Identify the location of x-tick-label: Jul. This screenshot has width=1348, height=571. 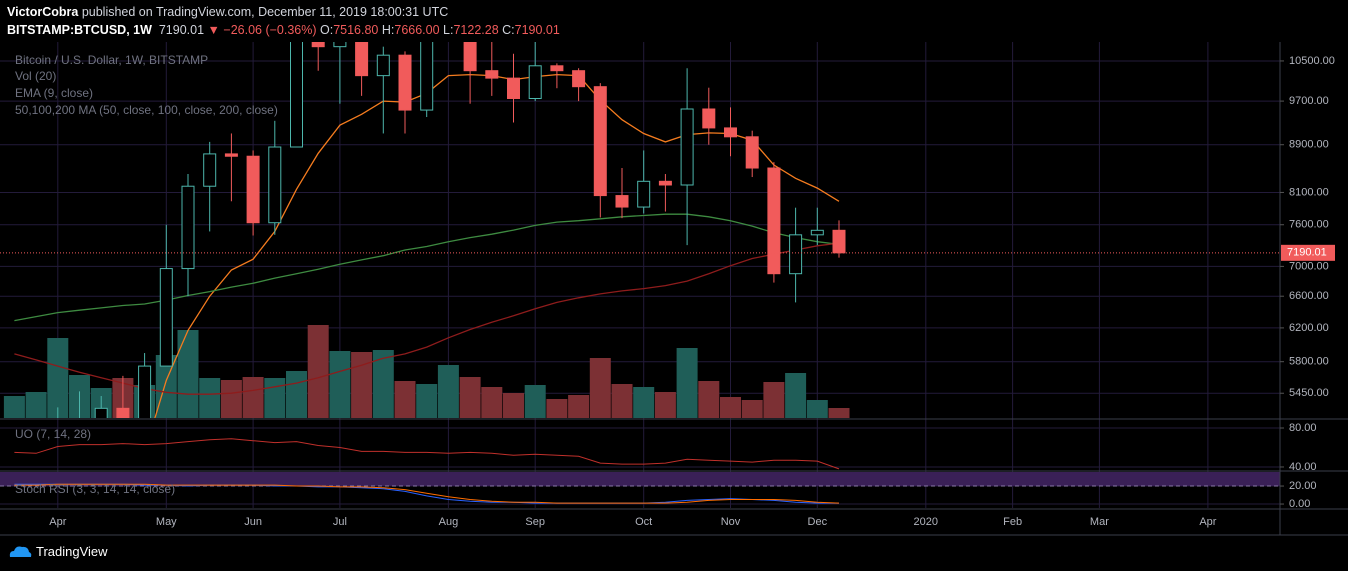
(340, 522).